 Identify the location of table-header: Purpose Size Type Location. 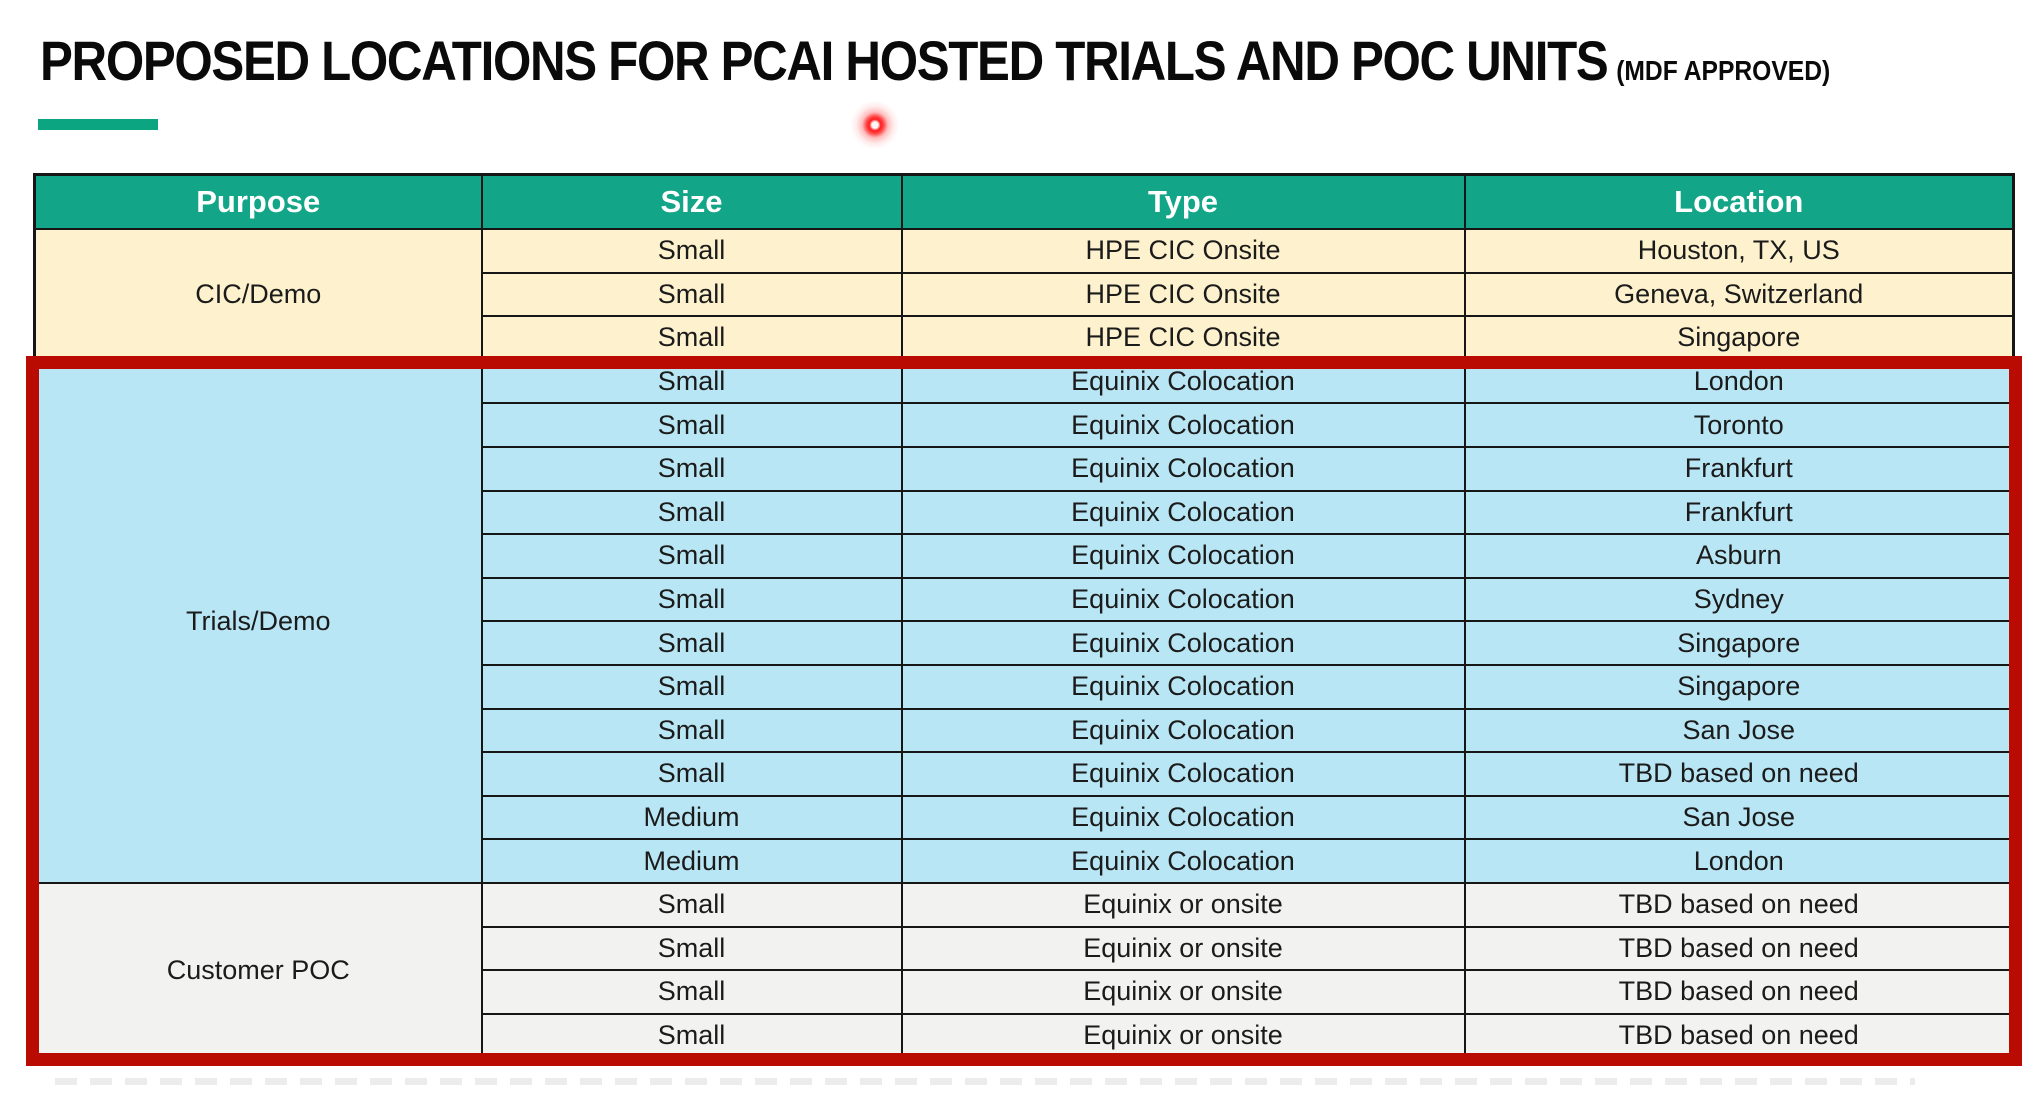
(1024, 201).